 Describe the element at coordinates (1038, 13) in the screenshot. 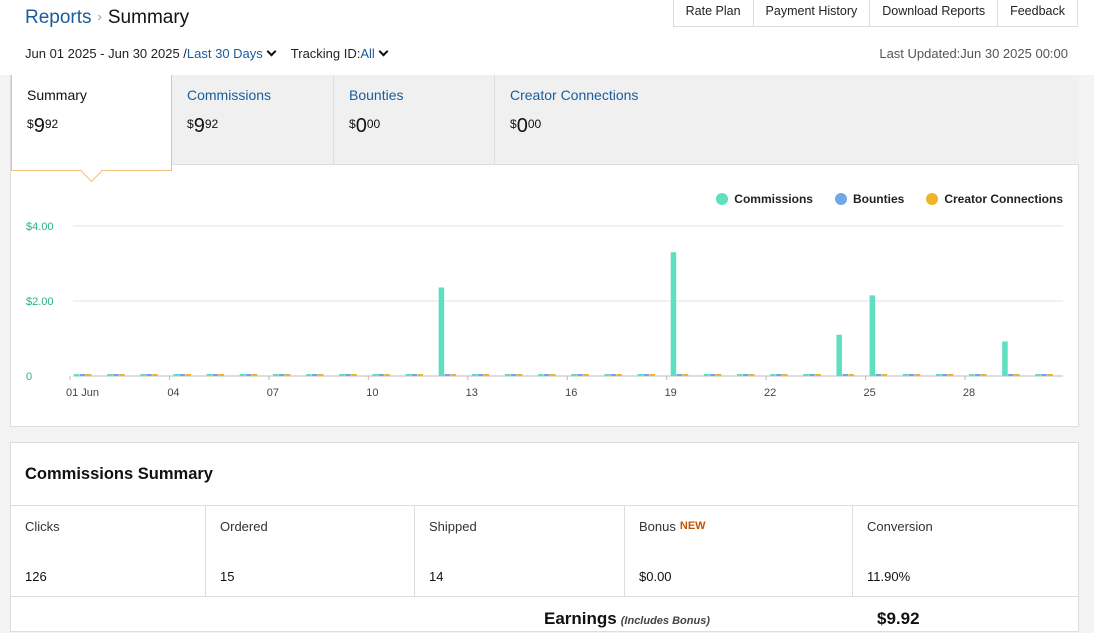

I see `feedback-button: Feedback` at that location.